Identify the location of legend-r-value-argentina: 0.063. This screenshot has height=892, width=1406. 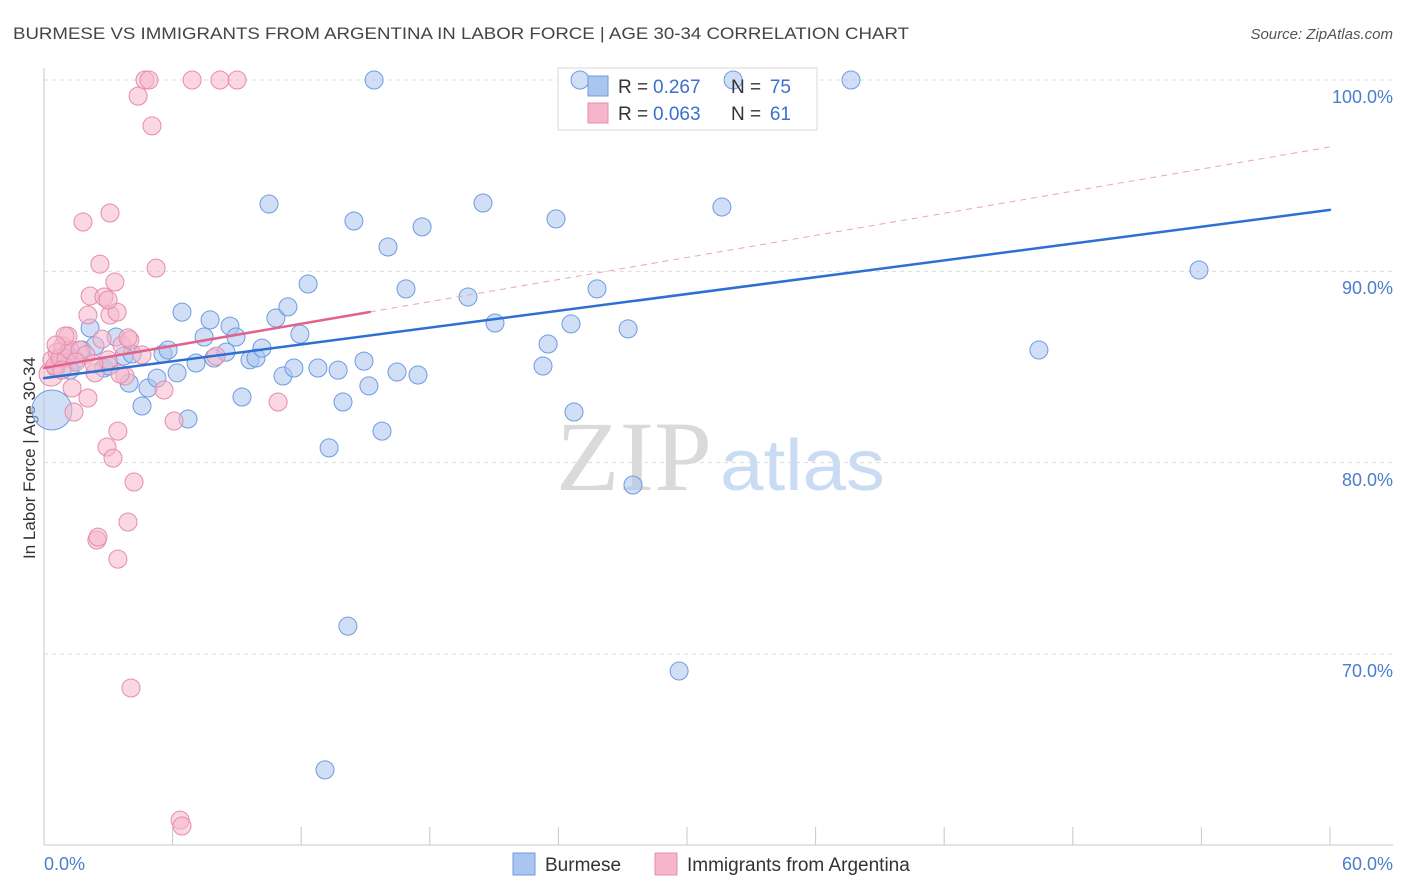
(677, 114).